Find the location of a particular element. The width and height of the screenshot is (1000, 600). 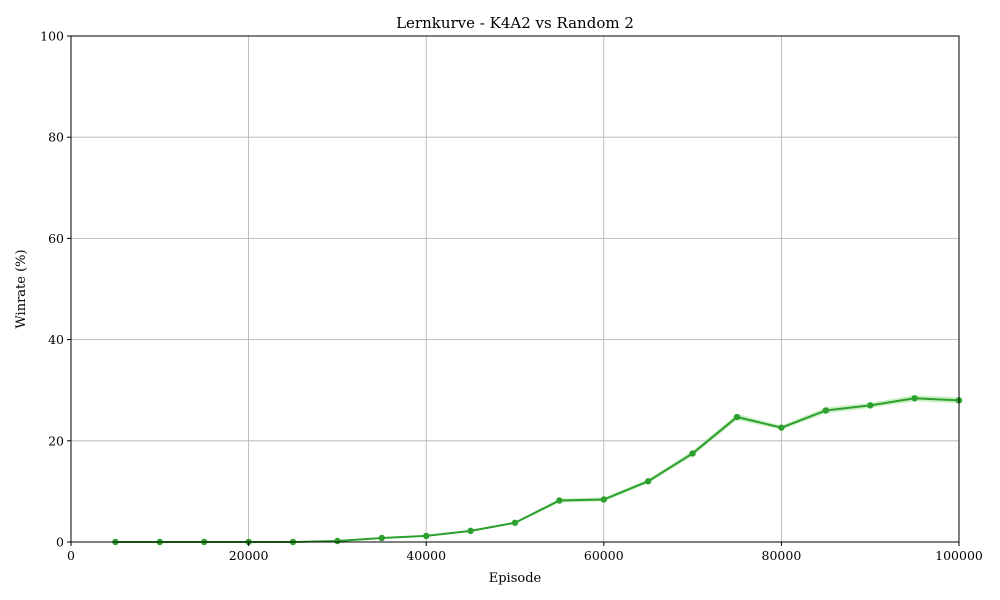

y-tick-label: 0 is located at coordinates (60, 542).